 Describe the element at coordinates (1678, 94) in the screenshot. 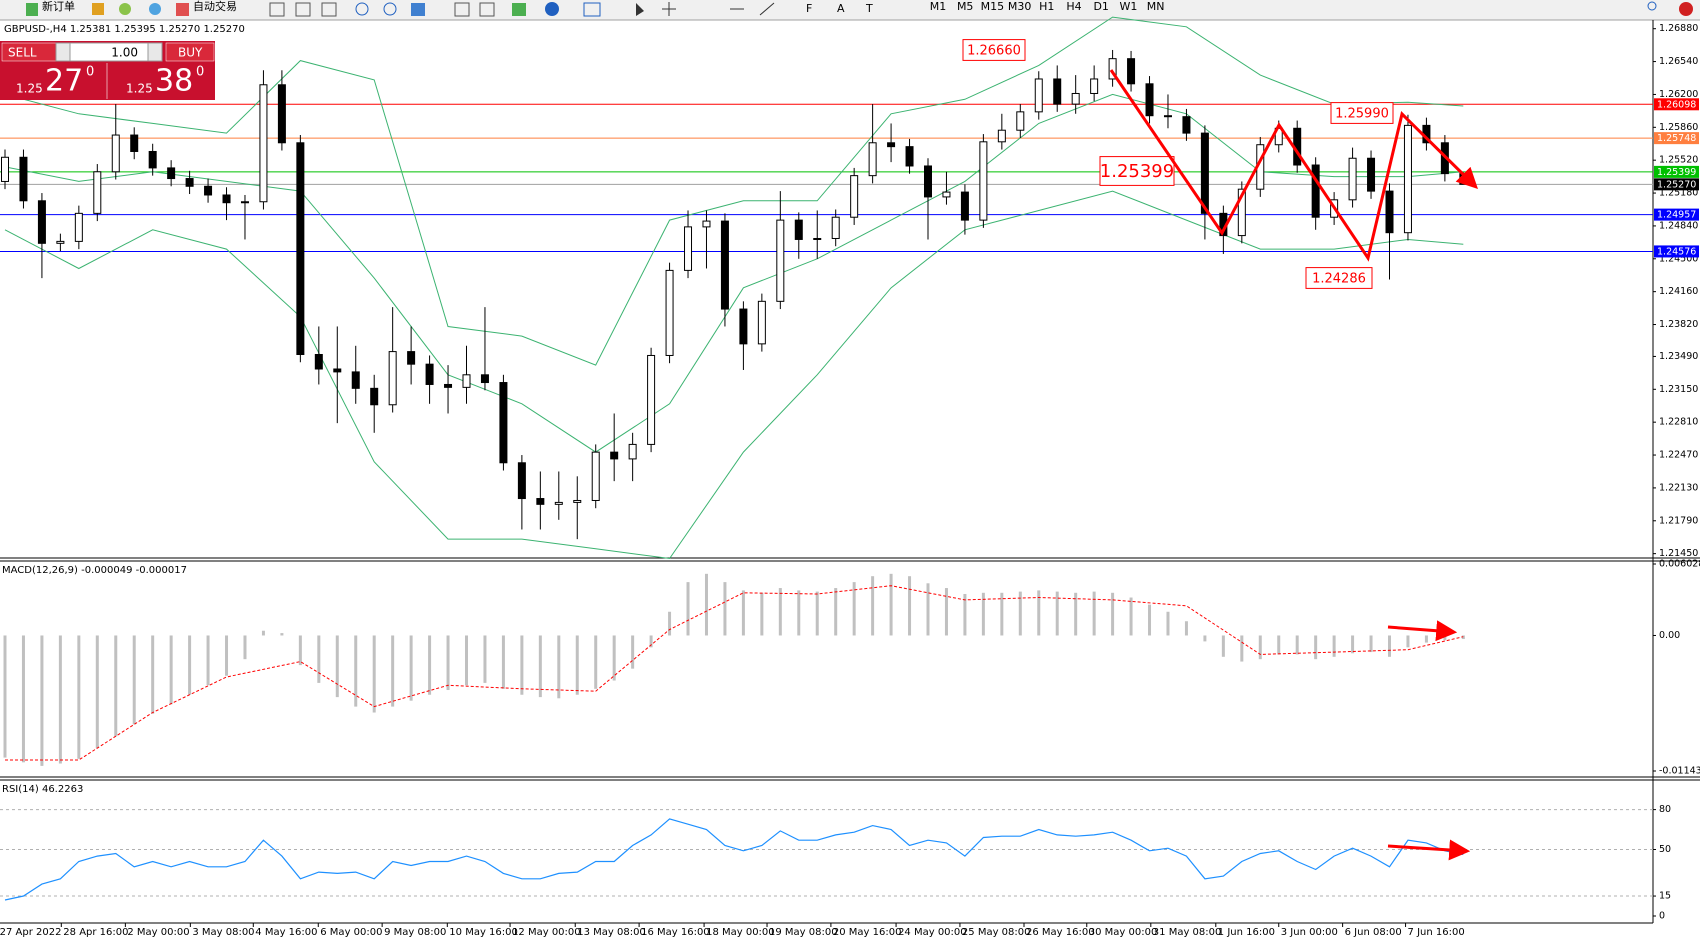

I see `y-tick-label: 1.26200` at that location.